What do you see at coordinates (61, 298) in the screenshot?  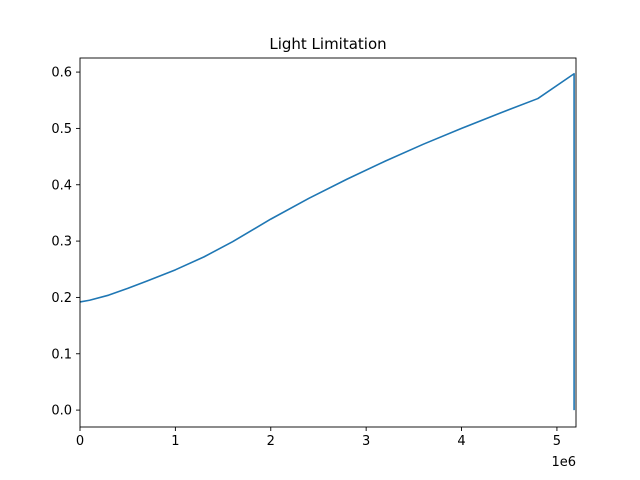 I see `y-tick-label: 0.2` at bounding box center [61, 298].